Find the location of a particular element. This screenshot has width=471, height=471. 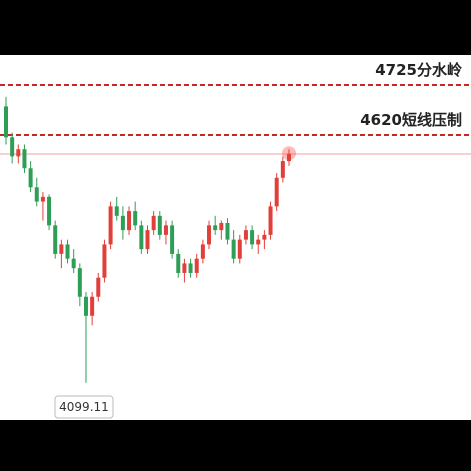

min-label-box is located at coordinates (84, 407).